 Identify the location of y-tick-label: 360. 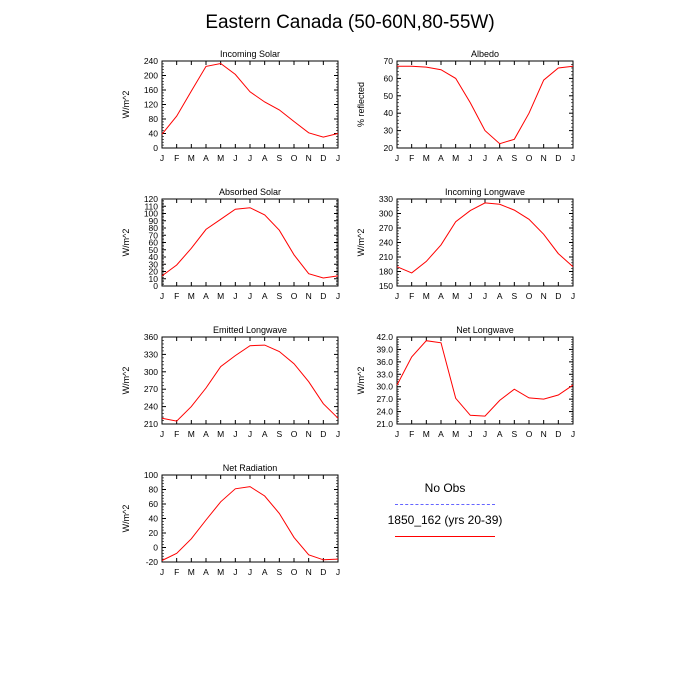
(151, 337).